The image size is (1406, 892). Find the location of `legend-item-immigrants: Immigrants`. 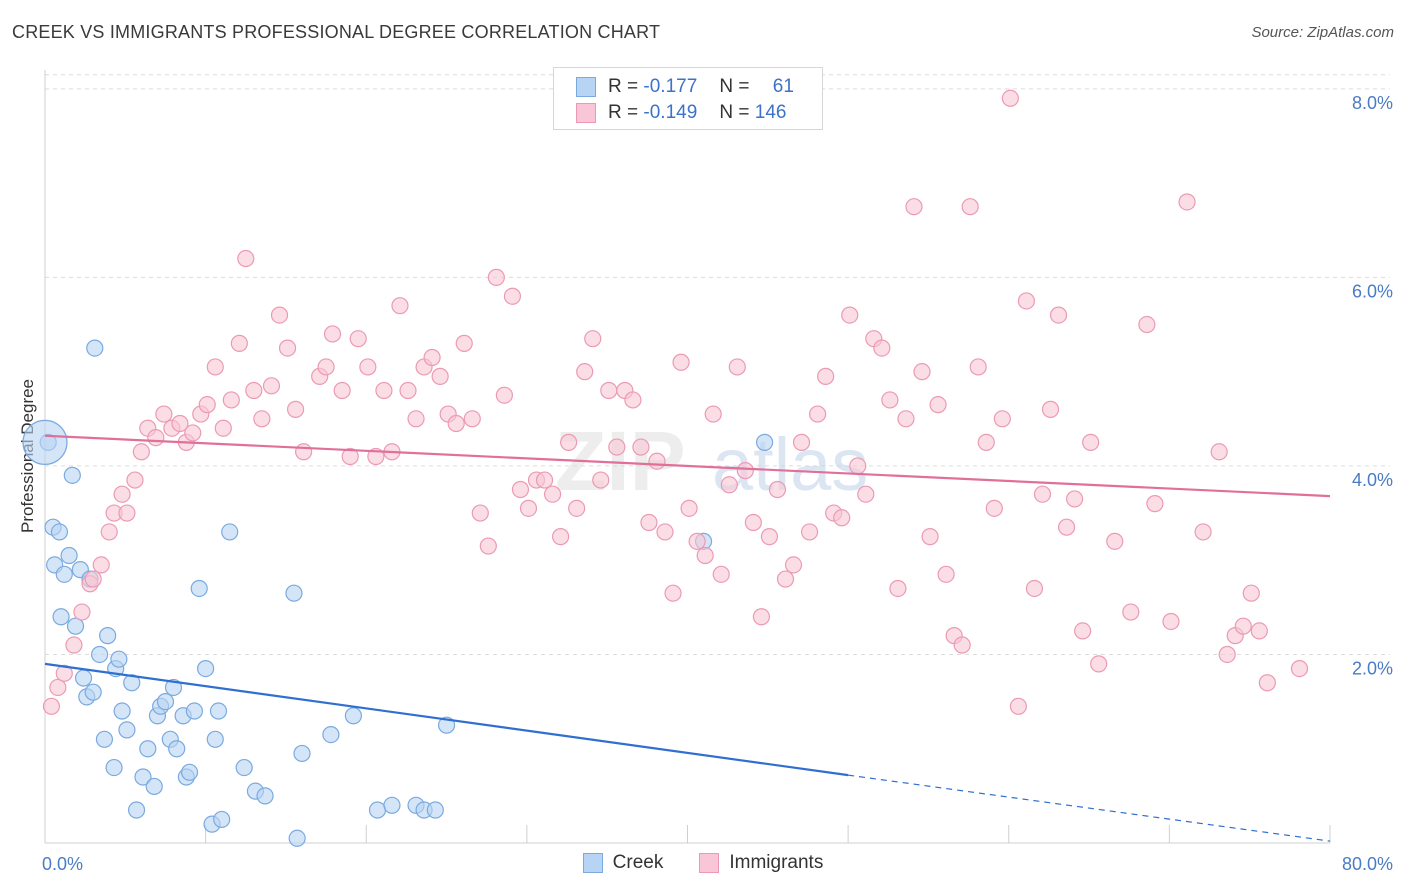

legend-item-immigrants: Immigrants is located at coordinates (761, 863).